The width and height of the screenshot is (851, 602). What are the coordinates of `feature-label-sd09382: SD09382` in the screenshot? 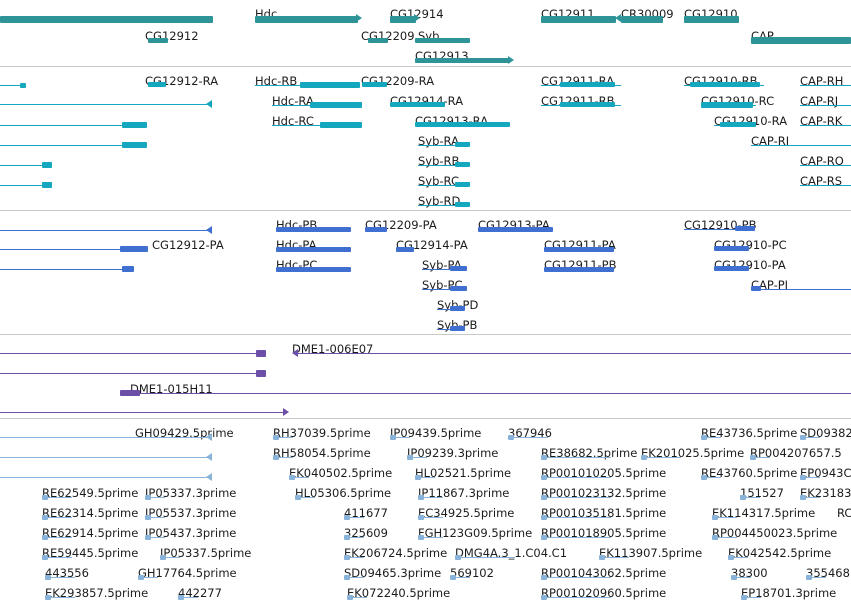 It's located at (825, 433).